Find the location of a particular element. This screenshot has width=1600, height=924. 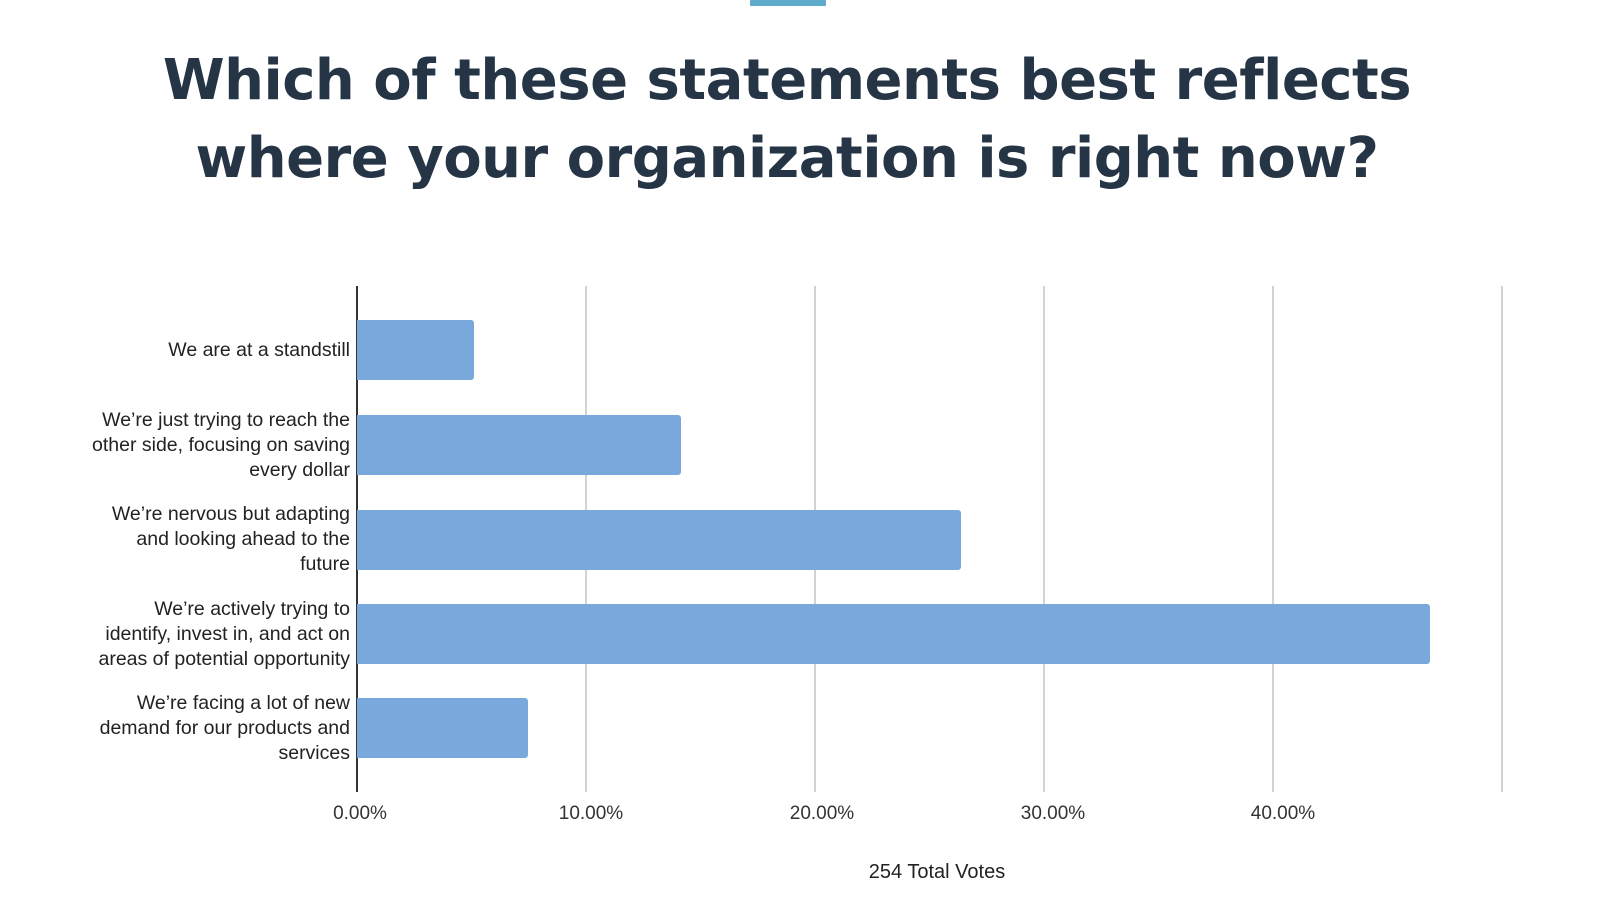

bar-actively-investing is located at coordinates (893, 634).